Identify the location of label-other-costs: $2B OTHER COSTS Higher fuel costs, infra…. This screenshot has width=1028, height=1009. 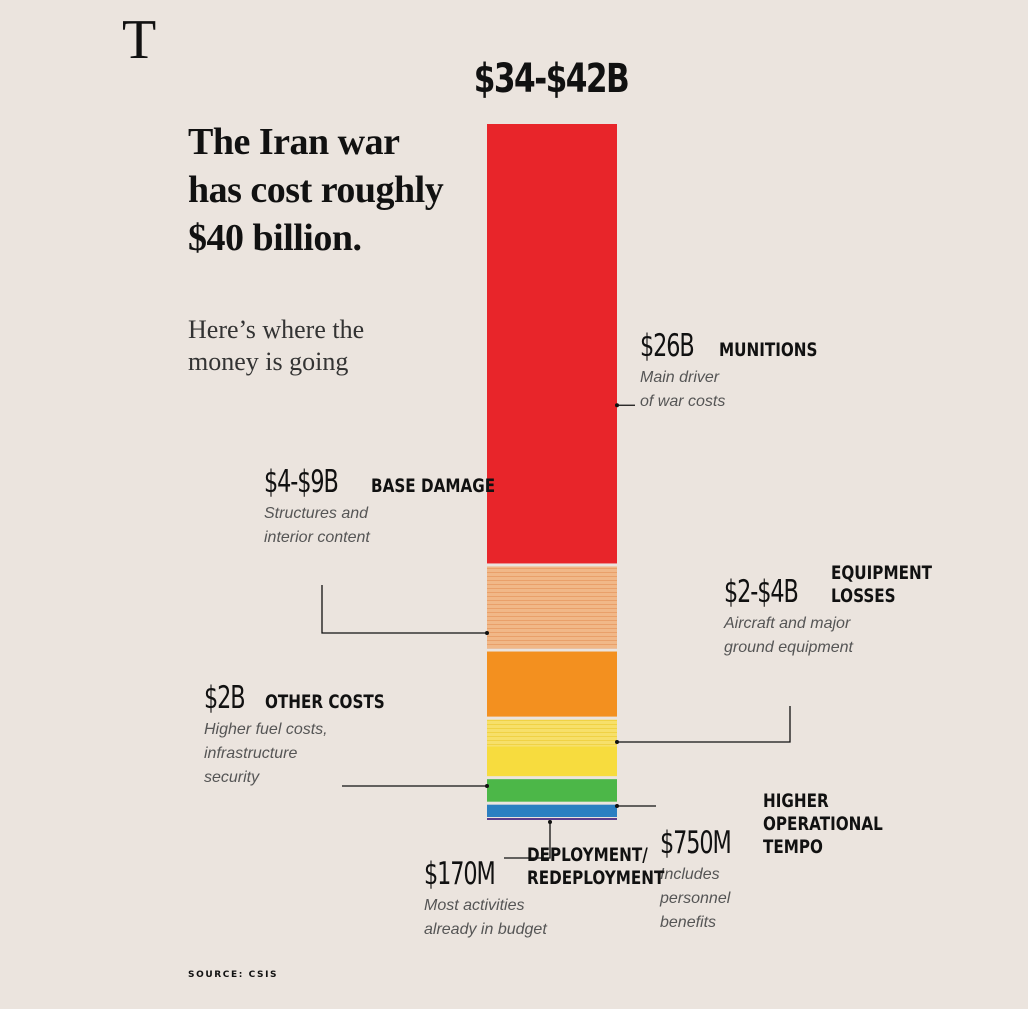
(309, 735).